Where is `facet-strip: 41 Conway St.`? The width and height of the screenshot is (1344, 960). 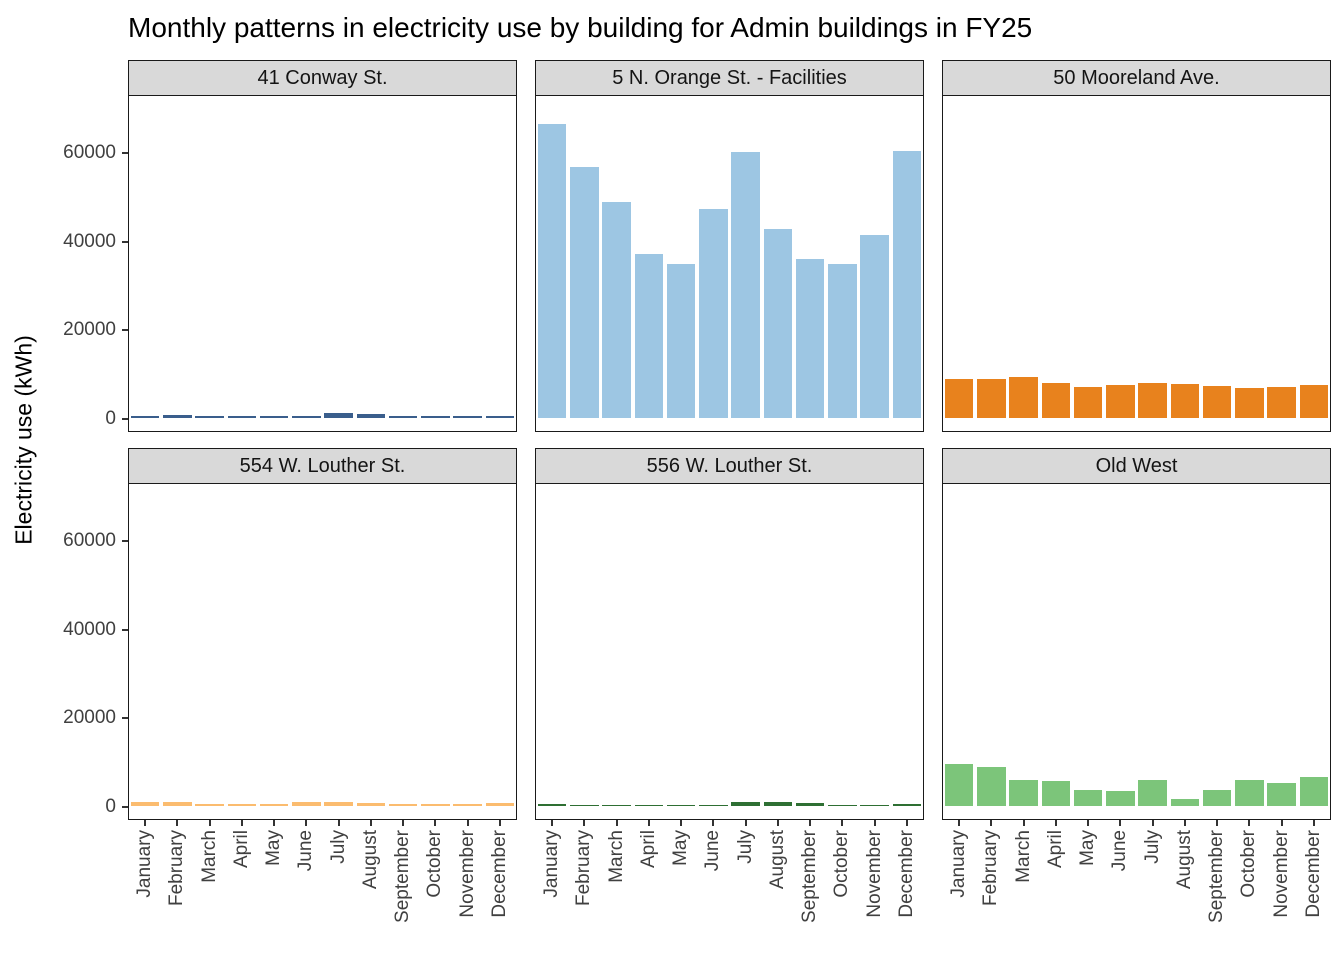 facet-strip: 41 Conway St. is located at coordinates (322, 78).